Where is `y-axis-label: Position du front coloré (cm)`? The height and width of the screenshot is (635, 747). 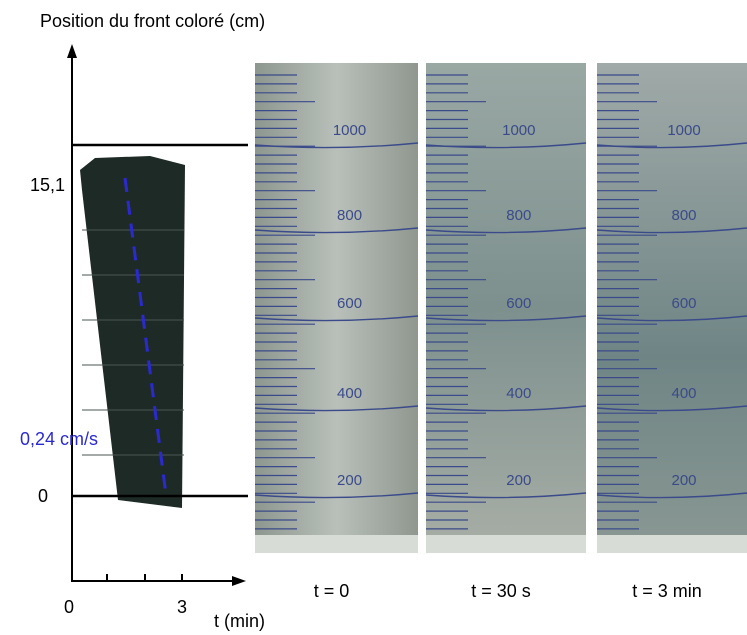
y-axis-label: Position du front coloré (cm) is located at coordinates (152, 21).